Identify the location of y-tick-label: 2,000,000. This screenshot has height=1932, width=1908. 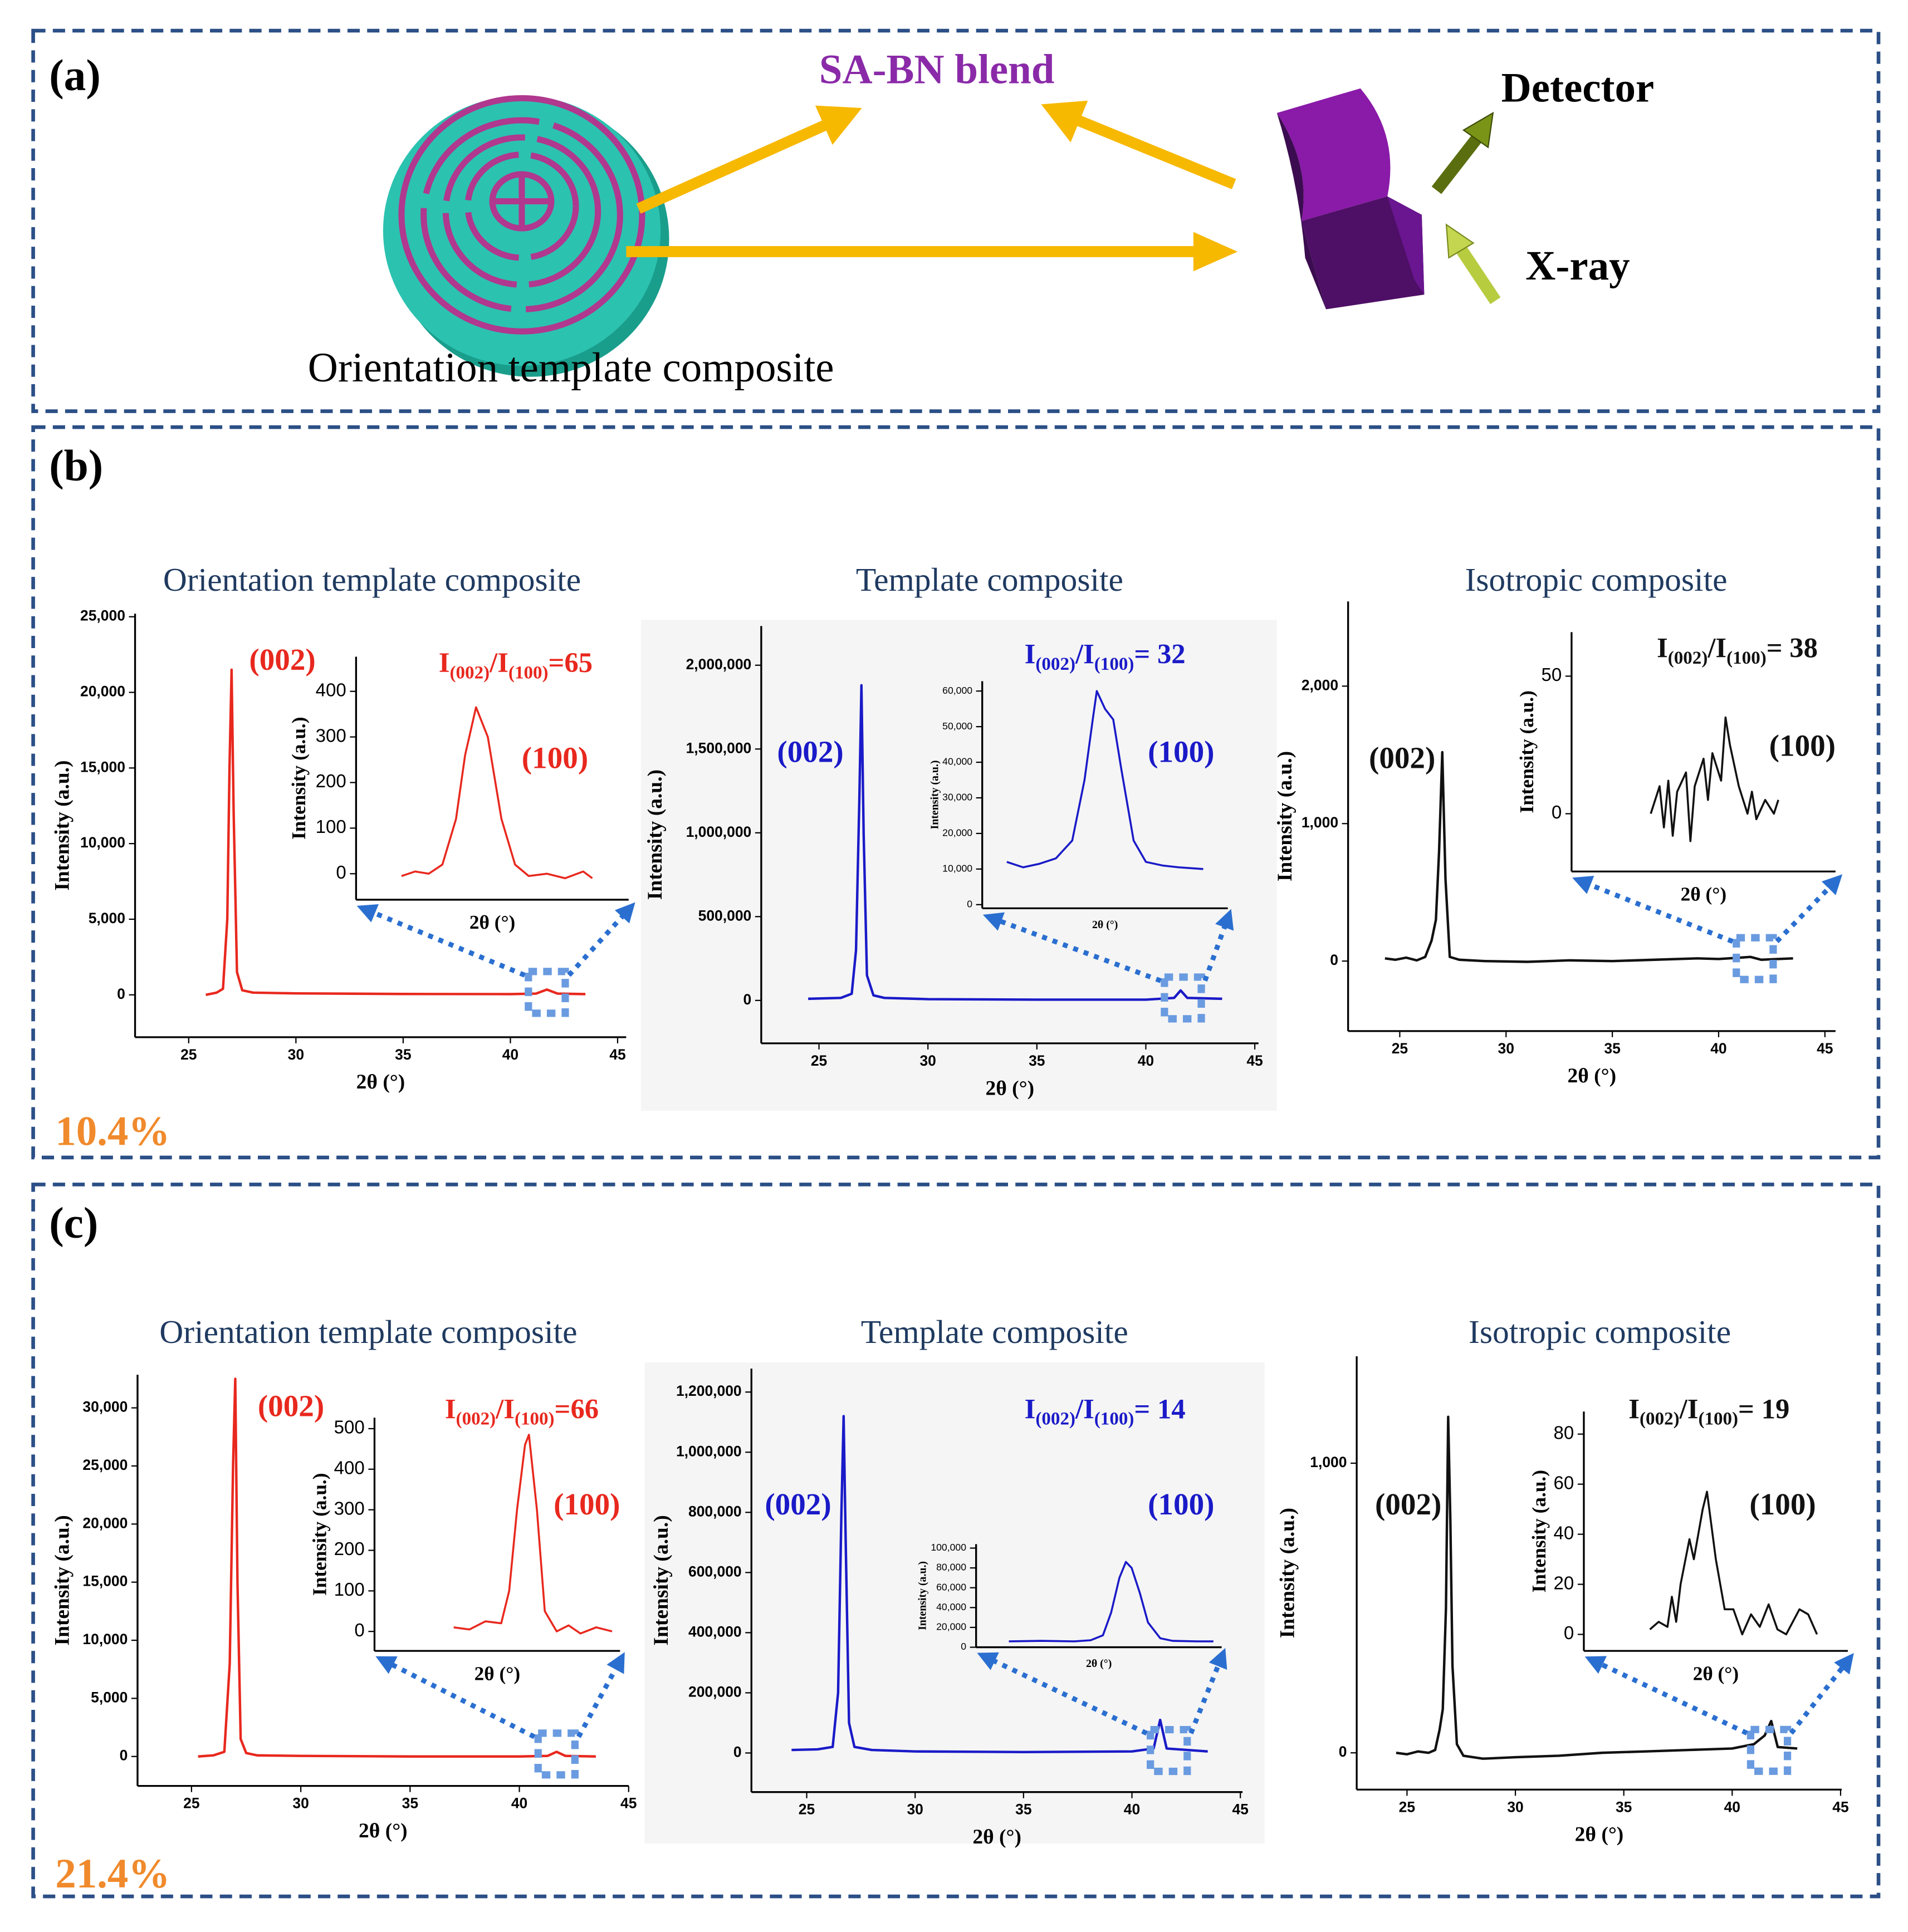
(719, 664).